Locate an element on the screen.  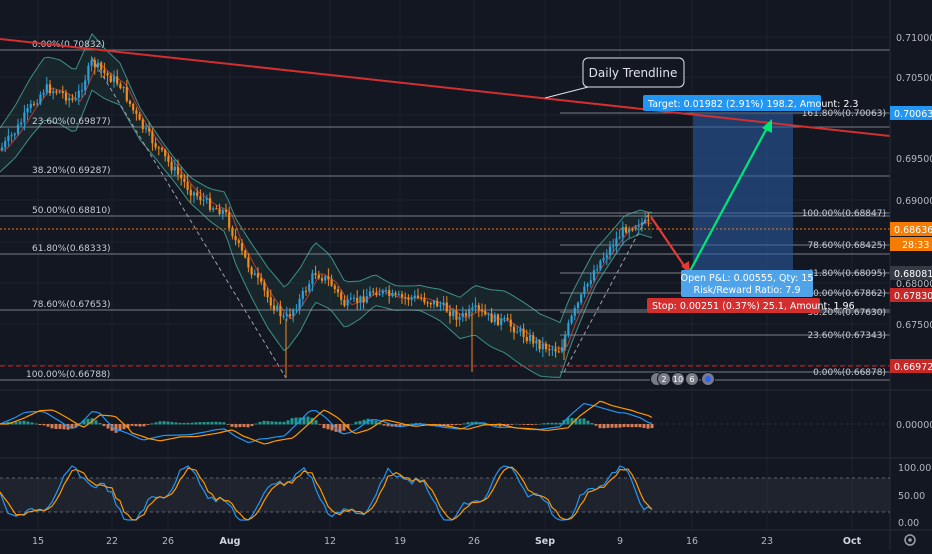
stoch-band is located at coordinates (445, 495).